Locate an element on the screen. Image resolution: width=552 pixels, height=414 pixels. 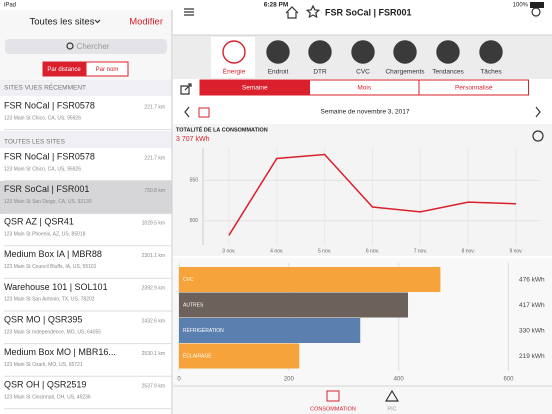
calendar-icon is located at coordinates (204, 112).